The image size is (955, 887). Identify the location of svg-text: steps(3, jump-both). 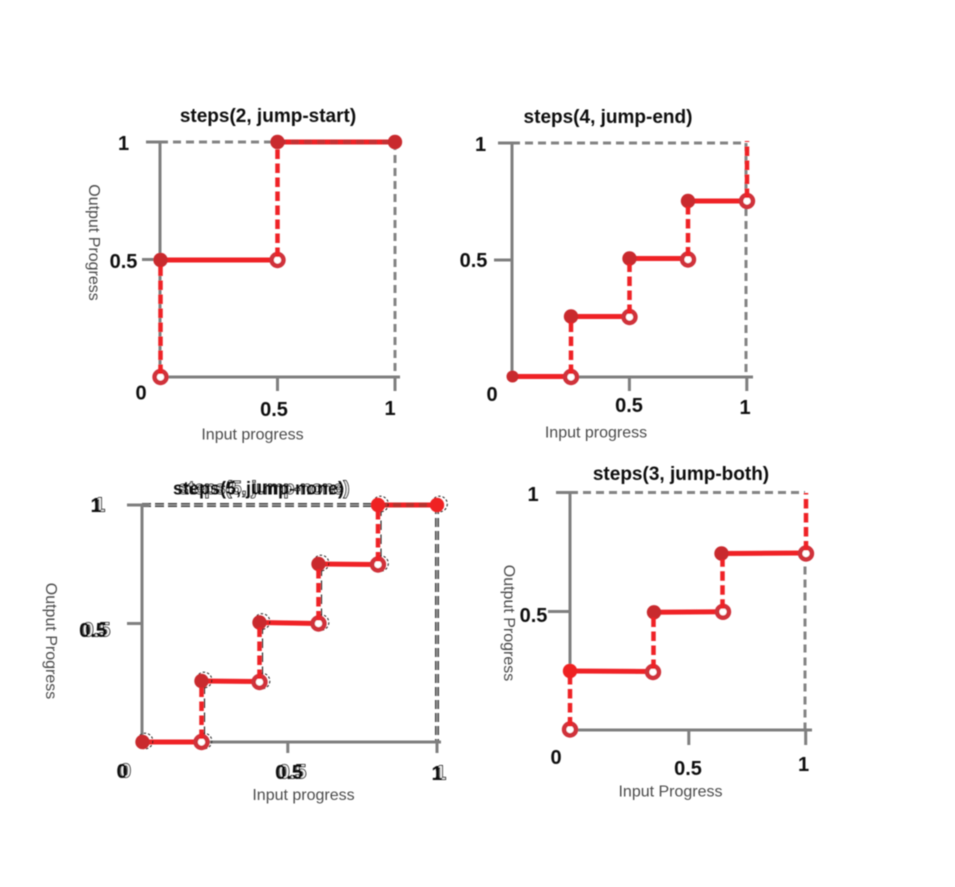
(681, 474).